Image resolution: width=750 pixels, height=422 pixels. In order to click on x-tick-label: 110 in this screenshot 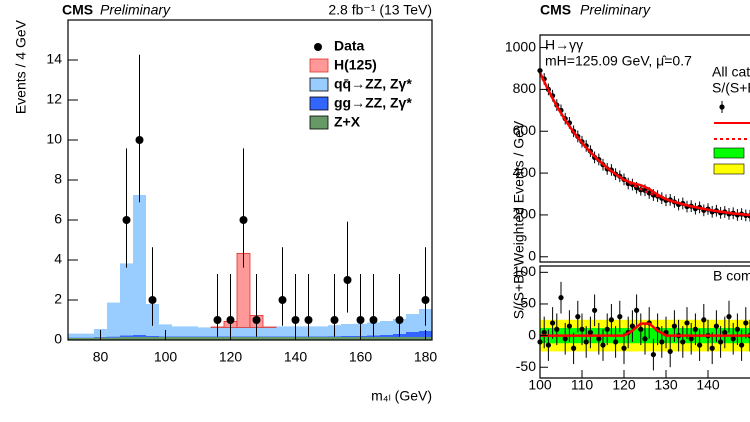, I will do `click(582, 385)`.